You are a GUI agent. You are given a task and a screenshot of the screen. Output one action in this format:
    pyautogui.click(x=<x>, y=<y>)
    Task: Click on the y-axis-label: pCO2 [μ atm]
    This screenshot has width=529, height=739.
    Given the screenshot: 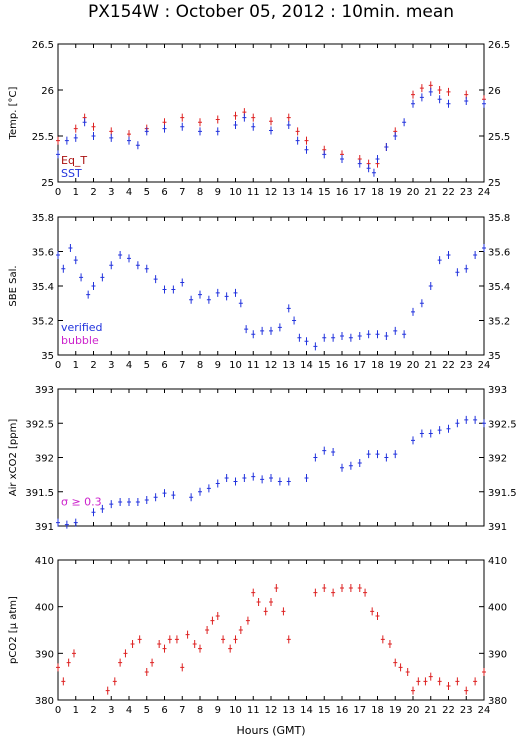 What is the action you would take?
    pyautogui.click(x=13, y=630)
    